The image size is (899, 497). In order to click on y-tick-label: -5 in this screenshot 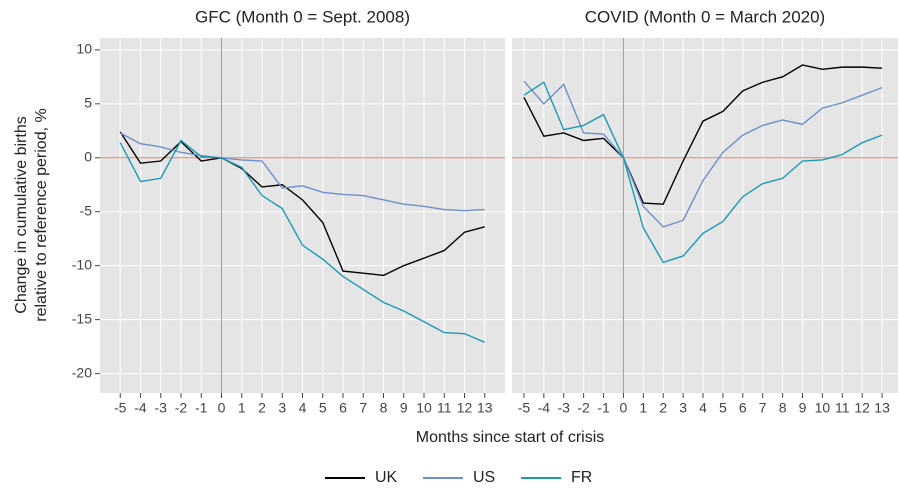, I will do `click(86, 210)`.